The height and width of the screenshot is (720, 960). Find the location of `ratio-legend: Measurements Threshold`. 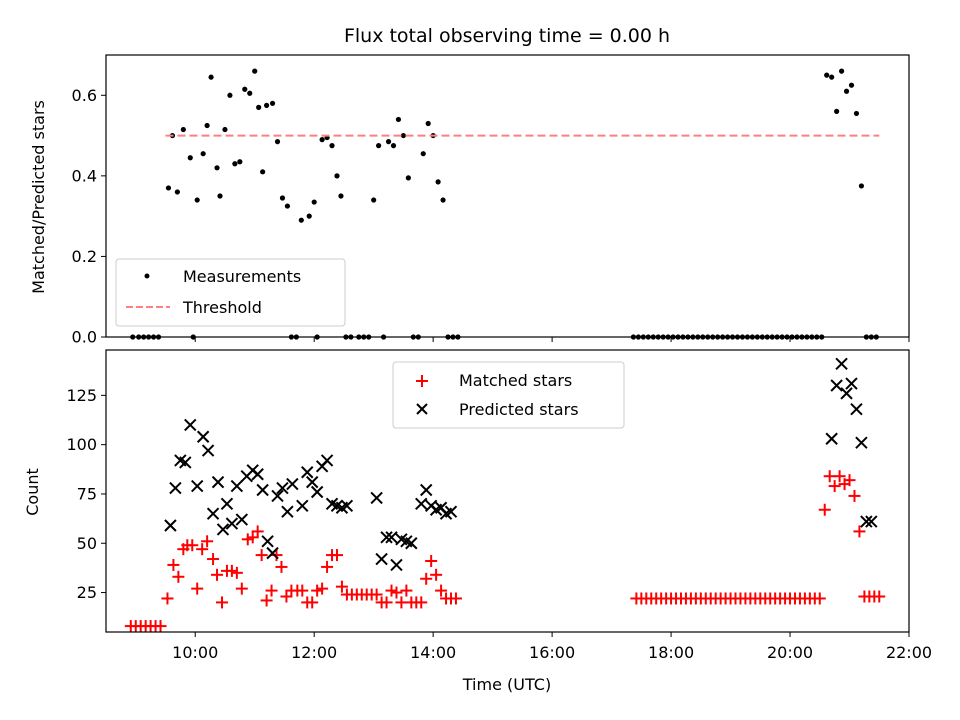

ratio-legend: Measurements Threshold is located at coordinates (230, 292).